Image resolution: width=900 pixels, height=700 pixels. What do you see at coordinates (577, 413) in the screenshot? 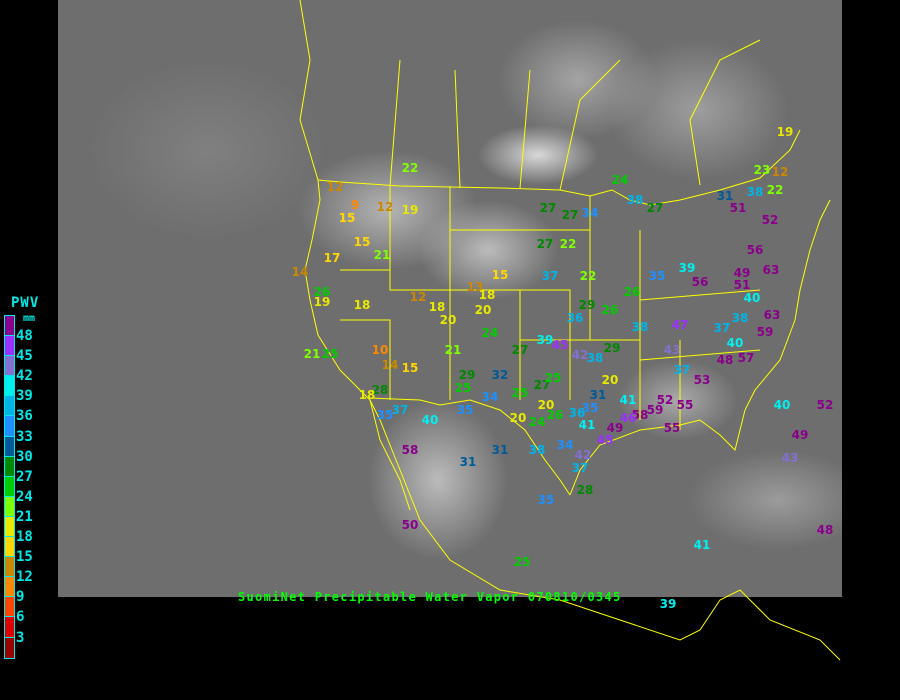
I see `station-pwv-value: 36` at bounding box center [577, 413].